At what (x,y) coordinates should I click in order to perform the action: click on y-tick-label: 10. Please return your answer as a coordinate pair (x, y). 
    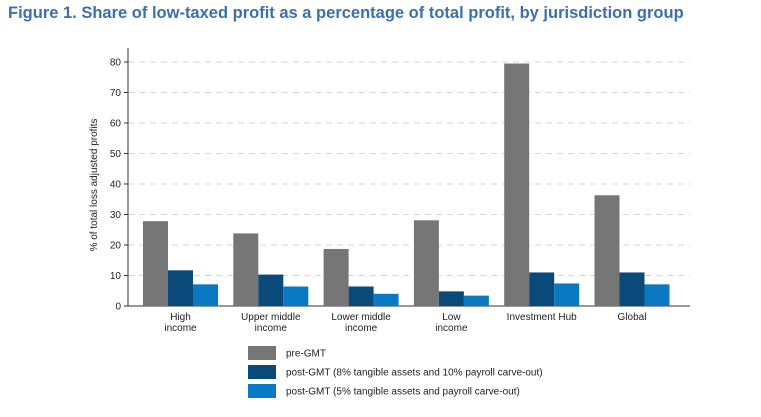
    Looking at the image, I should click on (116, 276).